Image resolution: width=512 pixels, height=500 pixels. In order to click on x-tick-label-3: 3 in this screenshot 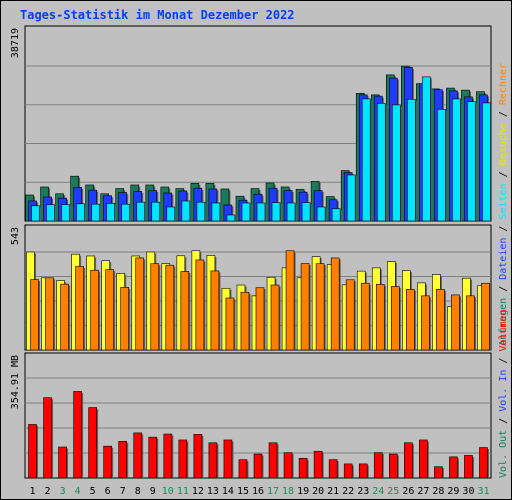, I will do `click(63, 491)`.